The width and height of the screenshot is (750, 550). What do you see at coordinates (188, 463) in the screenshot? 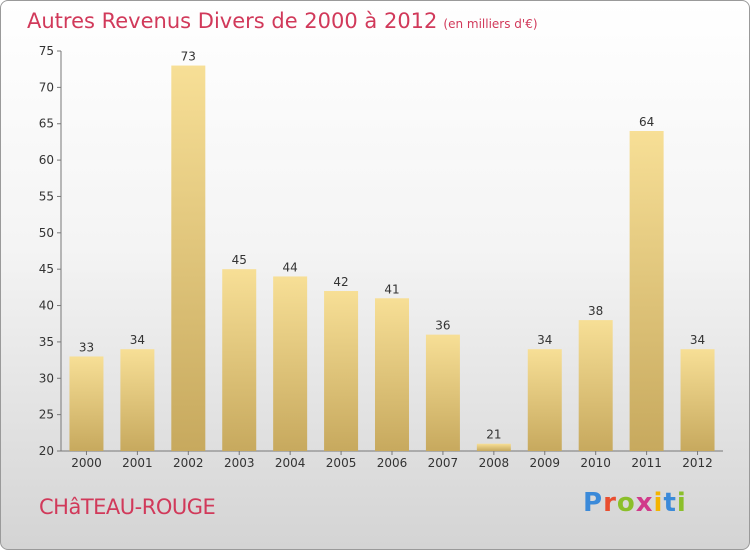
I see `x-tick-label: 2002` at bounding box center [188, 463].